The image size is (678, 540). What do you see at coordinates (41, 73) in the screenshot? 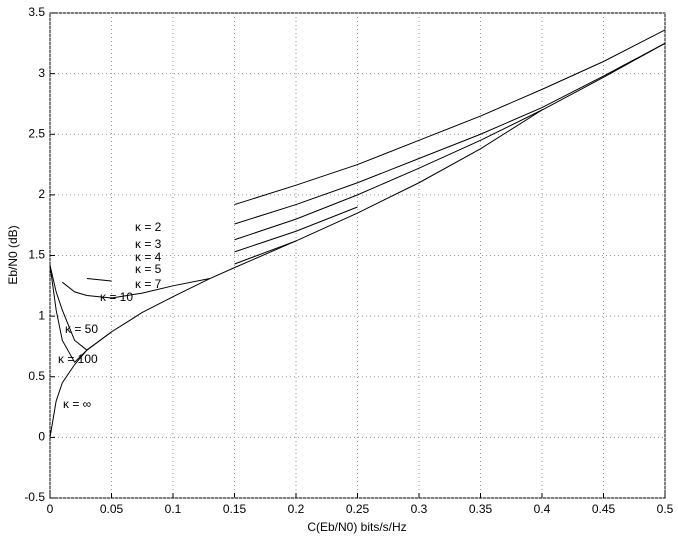
I see `y-tick-label: 3` at bounding box center [41, 73].